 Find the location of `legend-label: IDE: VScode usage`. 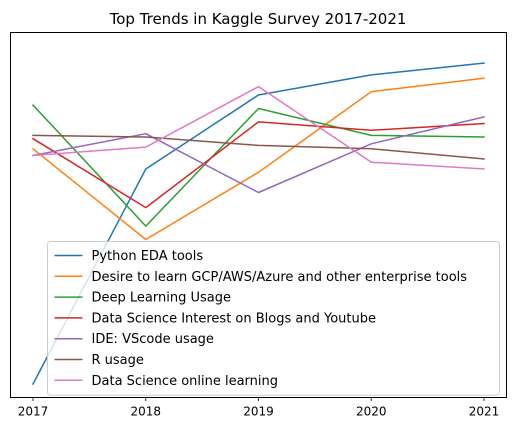

legend-label: IDE: VScode usage is located at coordinates (153, 339).